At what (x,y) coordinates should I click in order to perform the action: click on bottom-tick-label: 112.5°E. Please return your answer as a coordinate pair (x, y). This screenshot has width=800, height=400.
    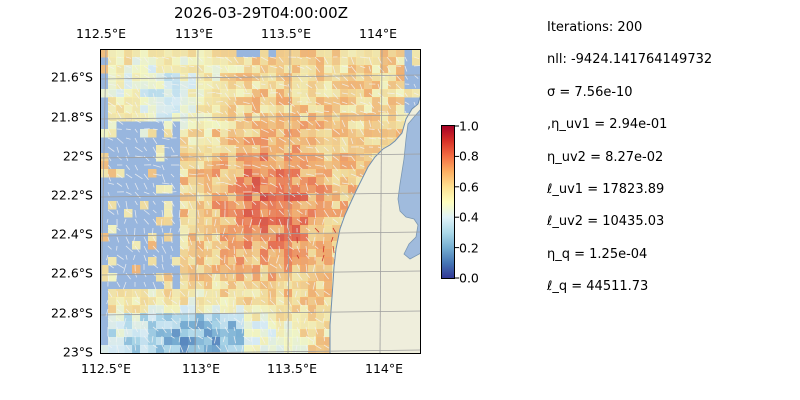
    Looking at the image, I should click on (106, 368).